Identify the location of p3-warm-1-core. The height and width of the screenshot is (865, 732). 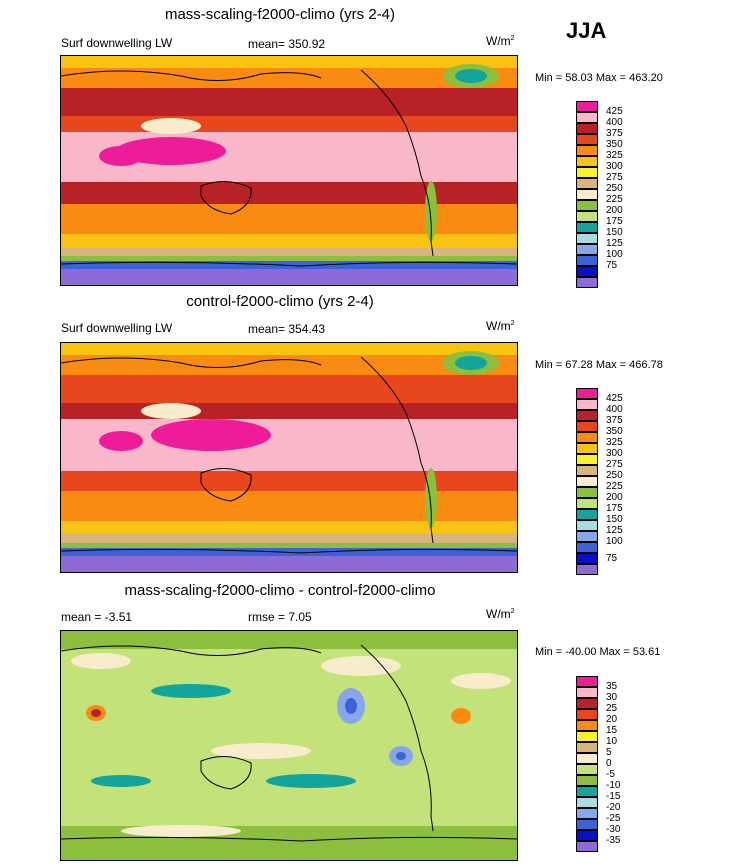
(96, 713).